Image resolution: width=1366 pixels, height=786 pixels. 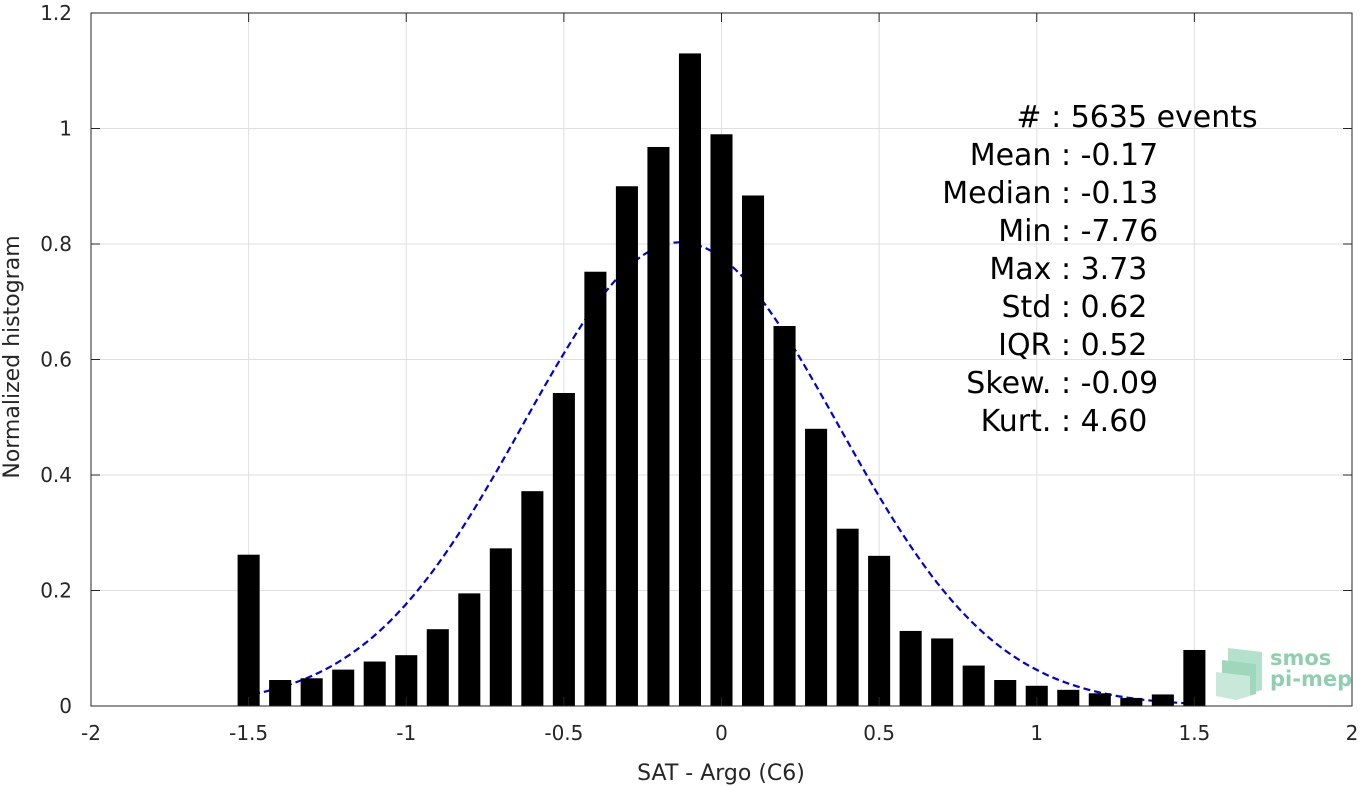 I want to click on stats-line: Std : 0.62, so click(x=1075, y=307).